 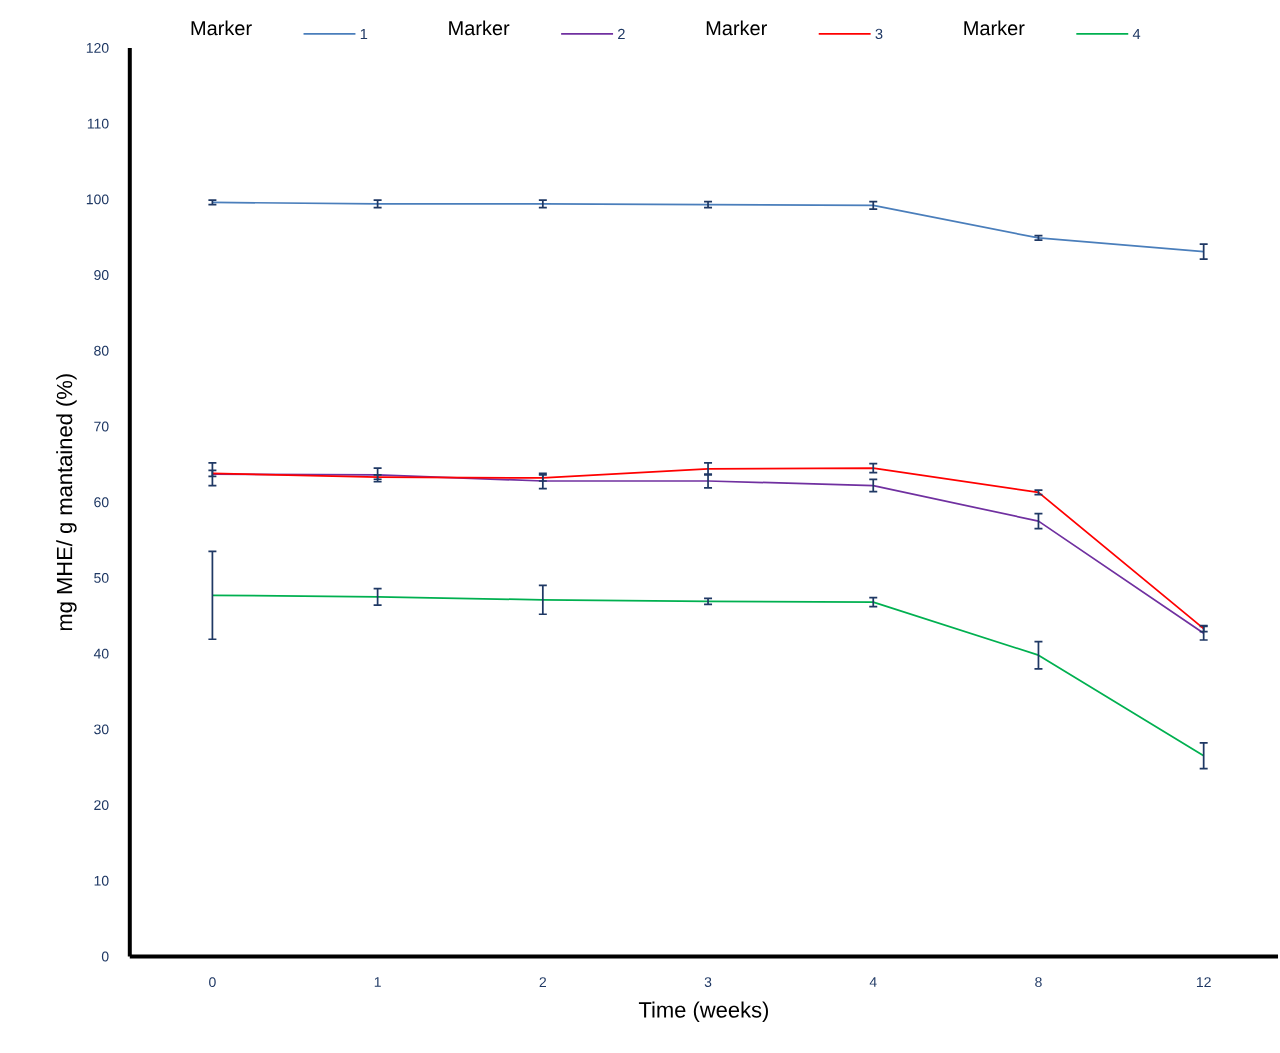 I want to click on x-tick-label: 0, so click(x=212, y=982).